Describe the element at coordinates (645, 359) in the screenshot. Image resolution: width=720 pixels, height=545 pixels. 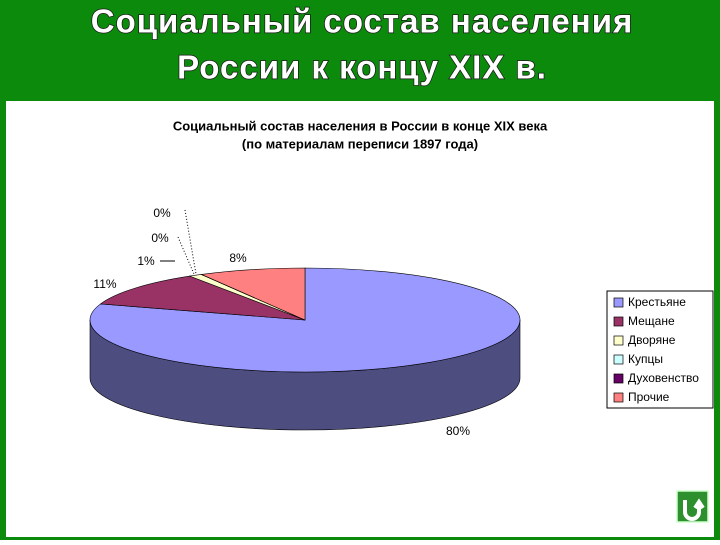
I see `legend-label: Купцы` at that location.